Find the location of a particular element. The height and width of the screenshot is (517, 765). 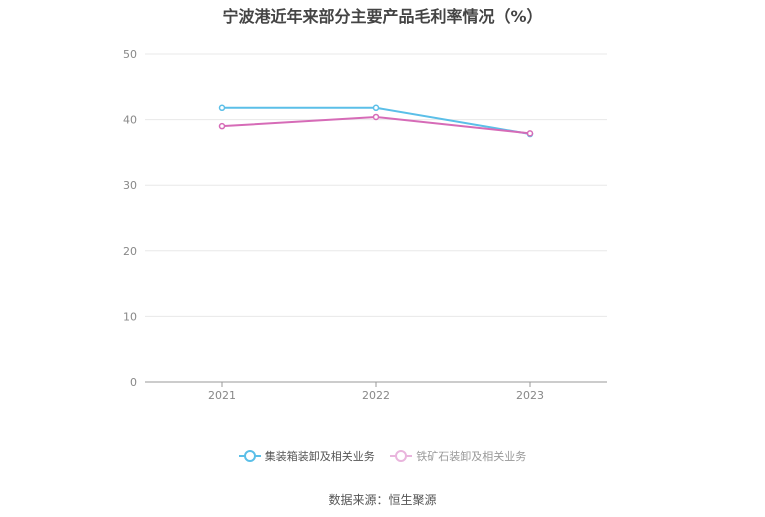

legend: 集装箱装卸及相关业务 铁矿石装卸及相关业务 is located at coordinates (382, 456).